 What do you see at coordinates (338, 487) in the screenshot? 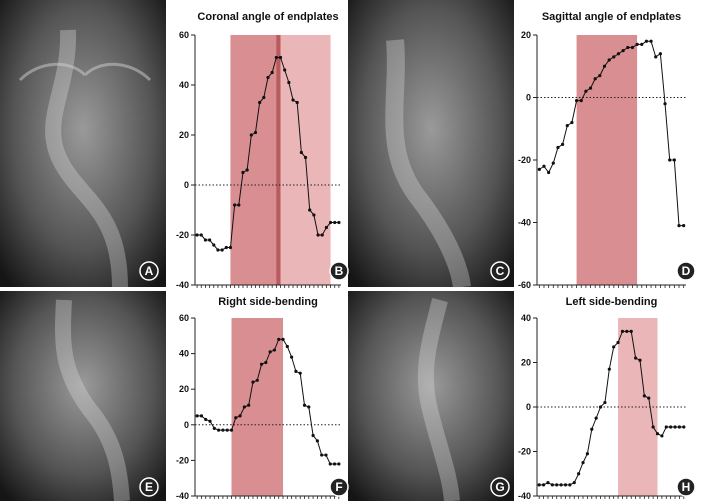
I see `panel-letter: F` at bounding box center [338, 487].